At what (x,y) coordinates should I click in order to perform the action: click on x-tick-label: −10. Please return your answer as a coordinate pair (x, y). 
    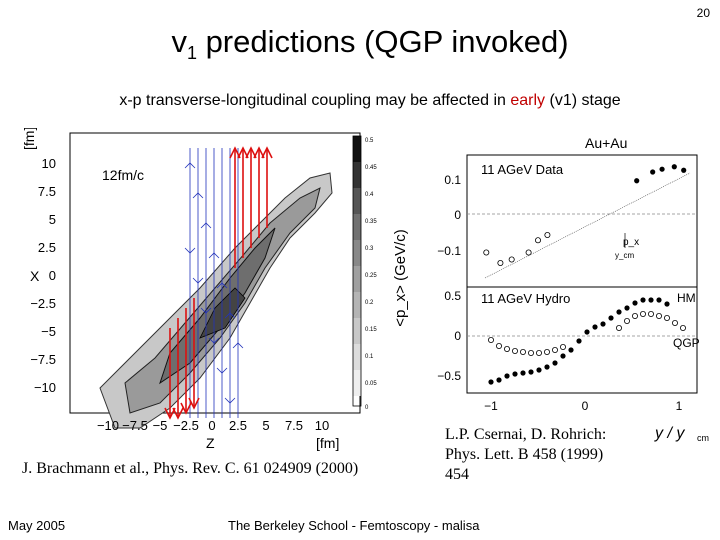
    Looking at the image, I should click on (108, 425).